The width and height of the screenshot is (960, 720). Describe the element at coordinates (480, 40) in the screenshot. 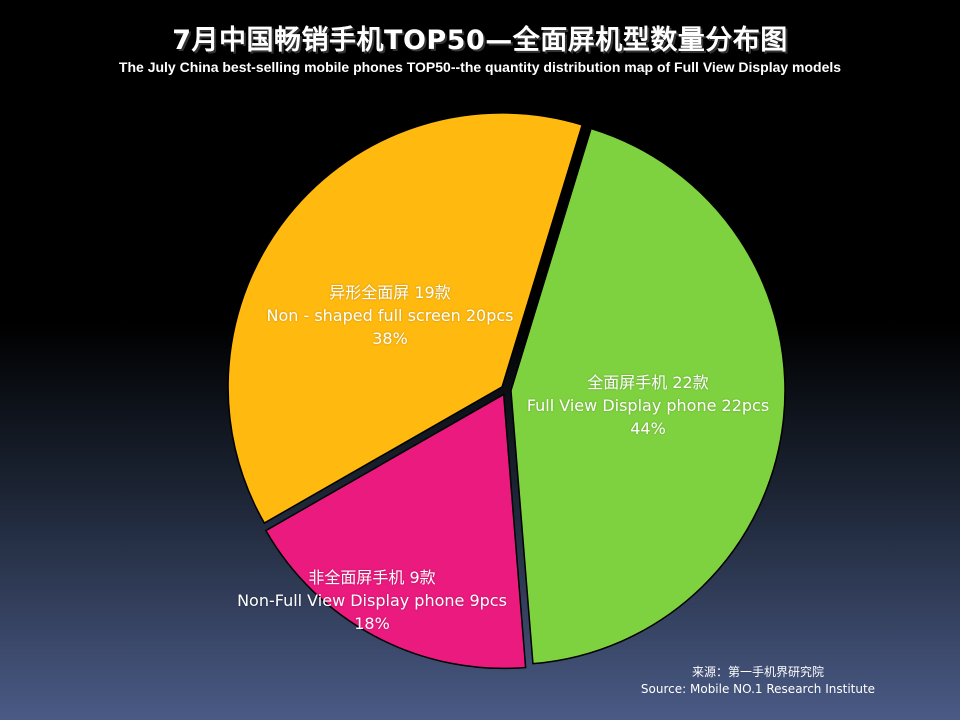

I see `chart-title: 7月中国畅销手机TOP50—全面屏机型数量分布图` at that location.